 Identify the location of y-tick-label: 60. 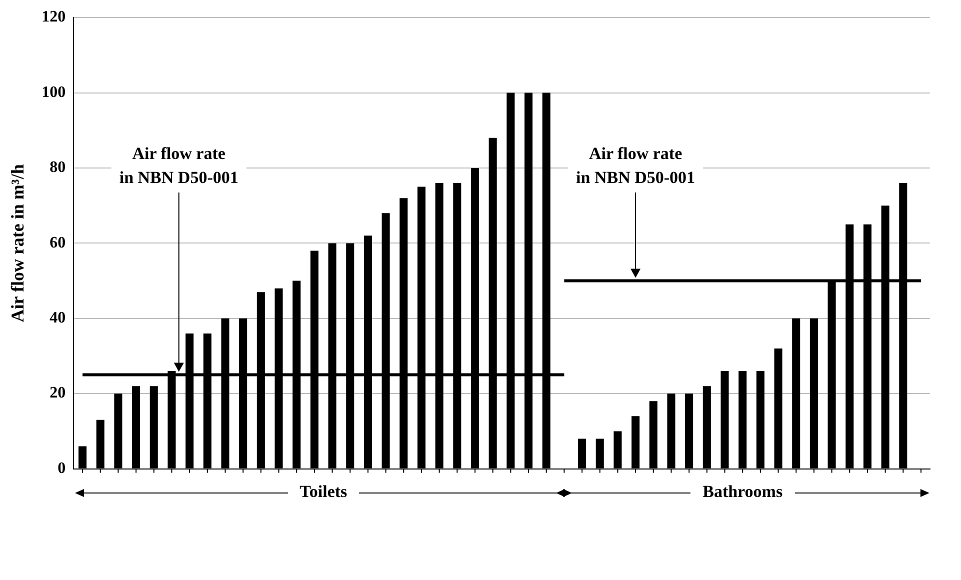
(58, 243).